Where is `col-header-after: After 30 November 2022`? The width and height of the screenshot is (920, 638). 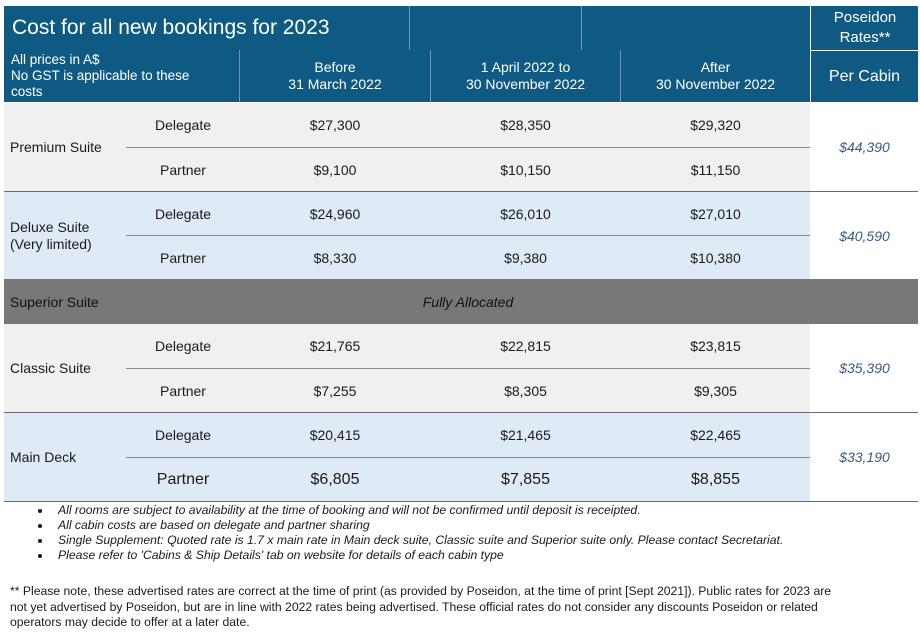
col-header-after: After 30 November 2022 is located at coordinates (715, 76).